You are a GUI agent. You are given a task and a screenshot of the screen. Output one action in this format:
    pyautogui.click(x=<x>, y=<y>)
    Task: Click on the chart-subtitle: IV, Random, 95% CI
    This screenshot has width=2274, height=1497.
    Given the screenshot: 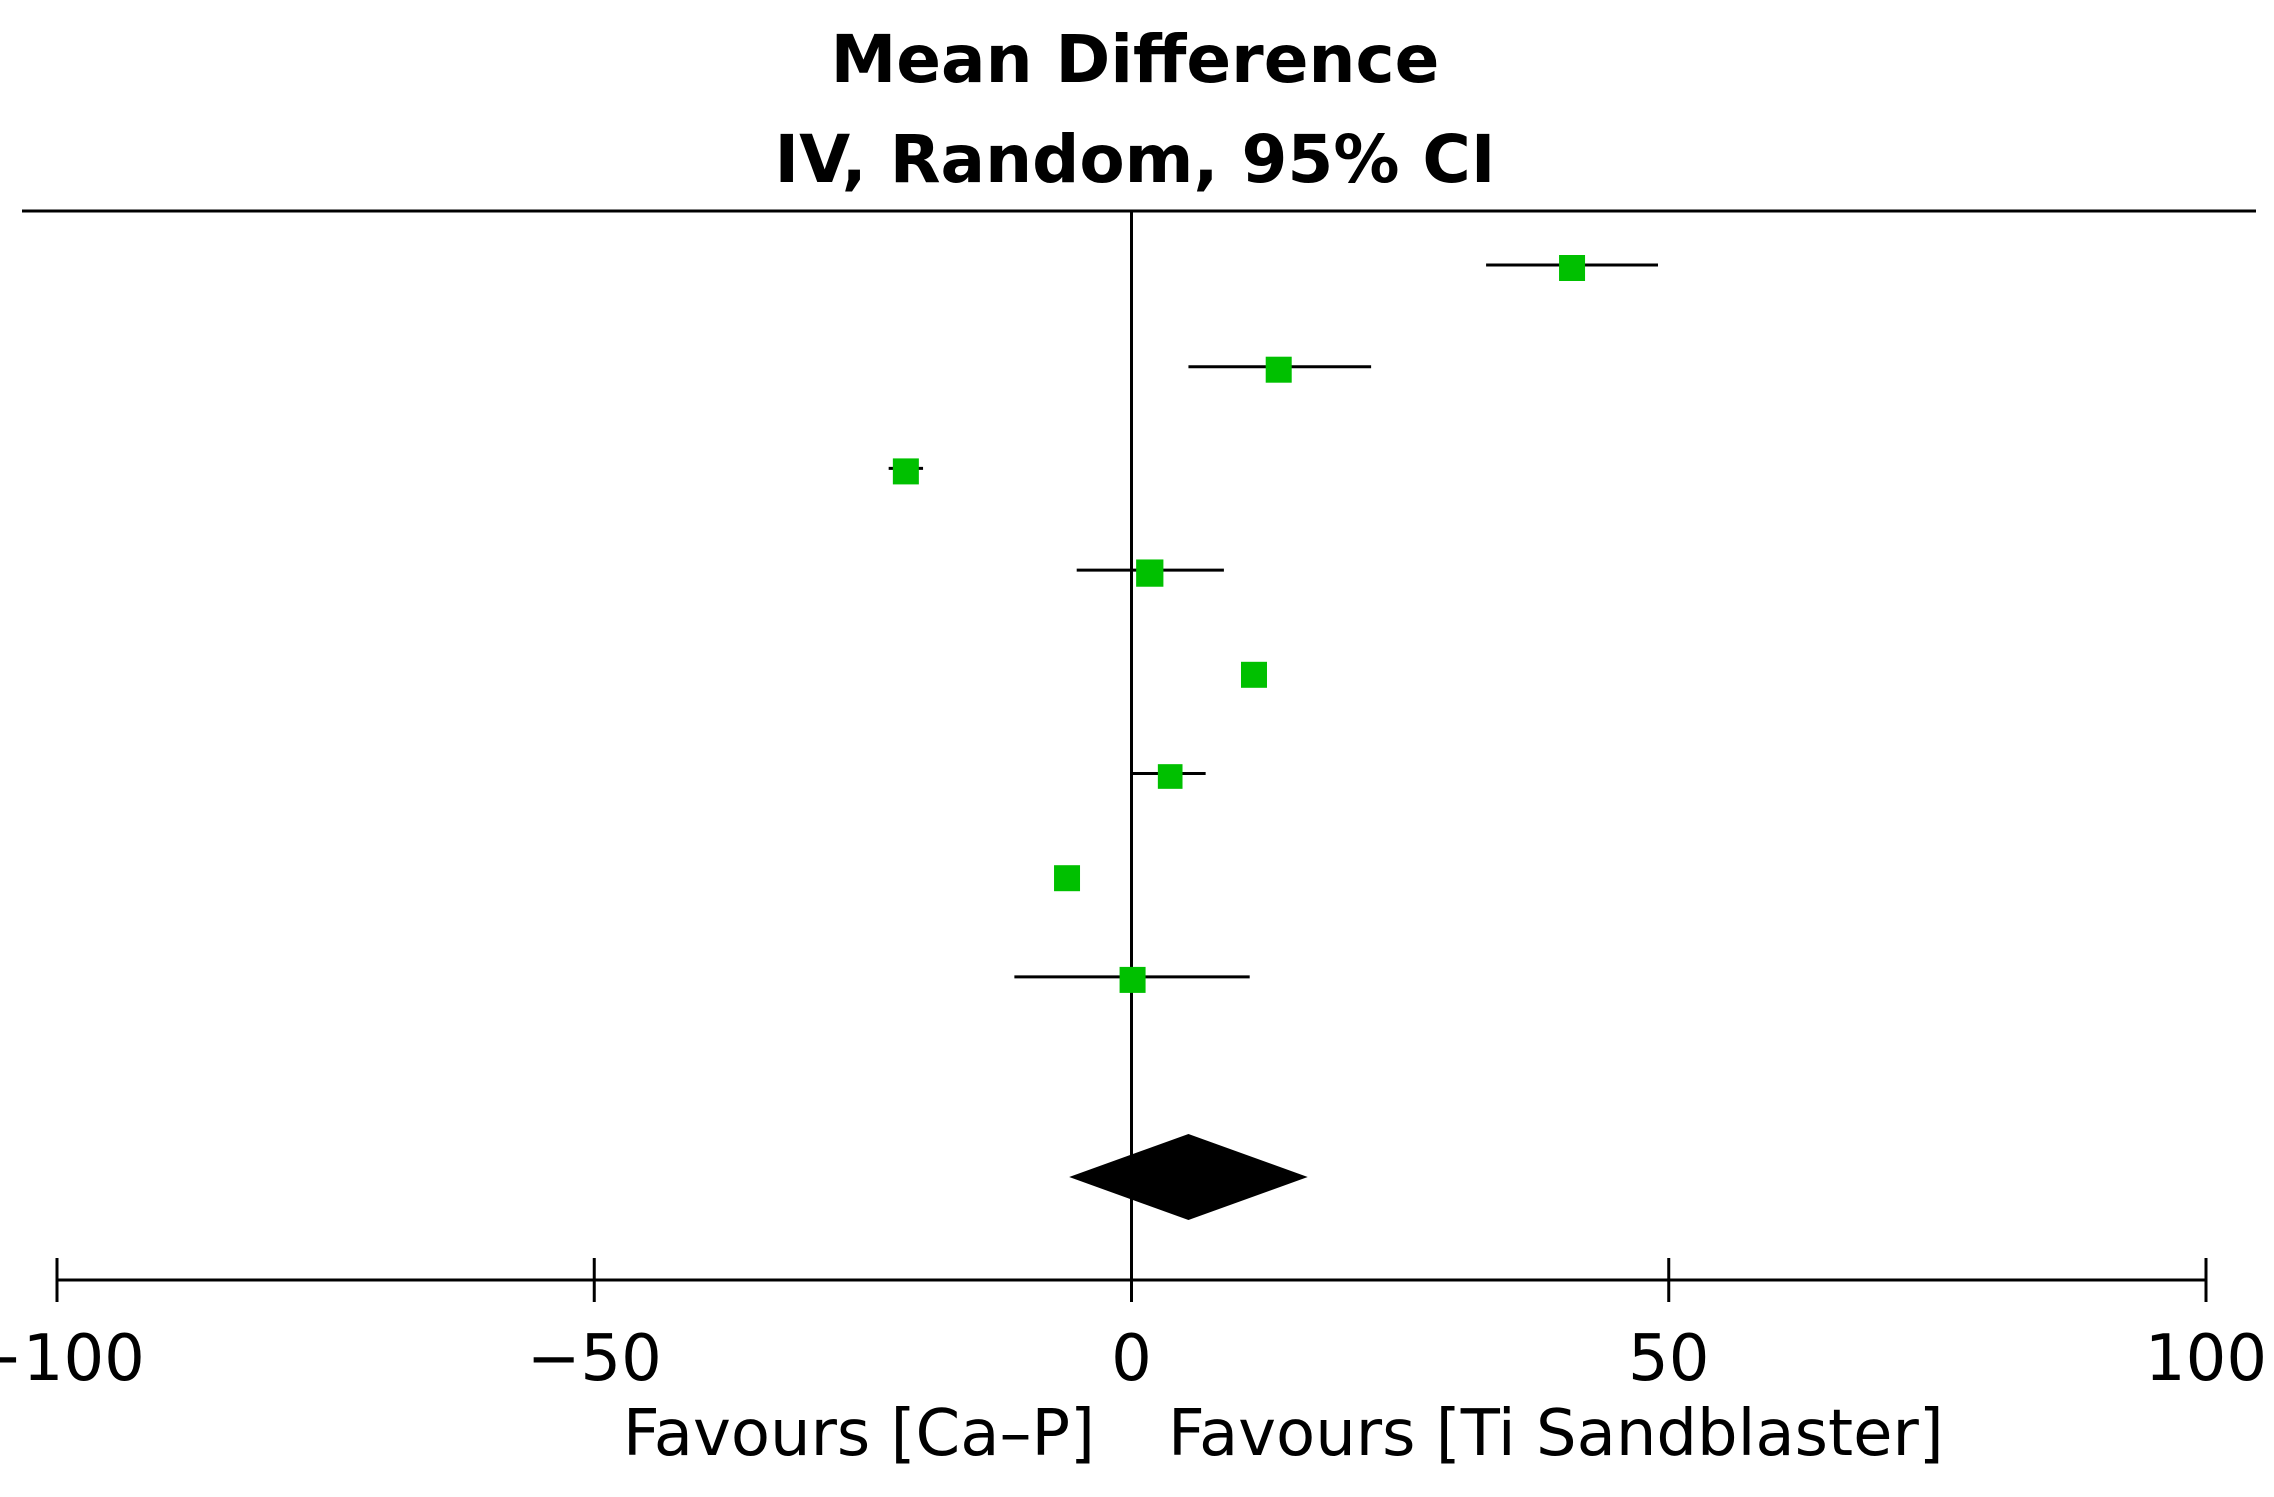 What is the action you would take?
    pyautogui.click(x=1135, y=159)
    